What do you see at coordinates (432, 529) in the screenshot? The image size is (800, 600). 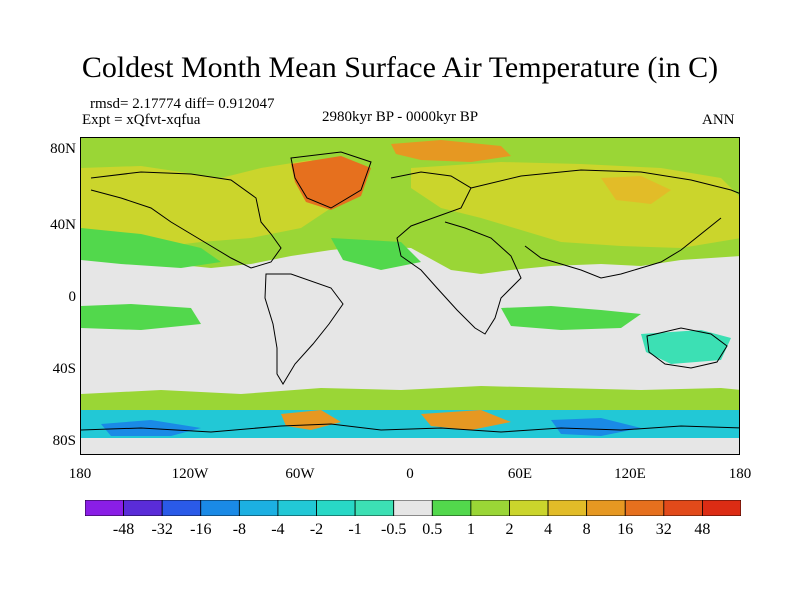 I see `colorbar-label: 0.5` at bounding box center [432, 529].